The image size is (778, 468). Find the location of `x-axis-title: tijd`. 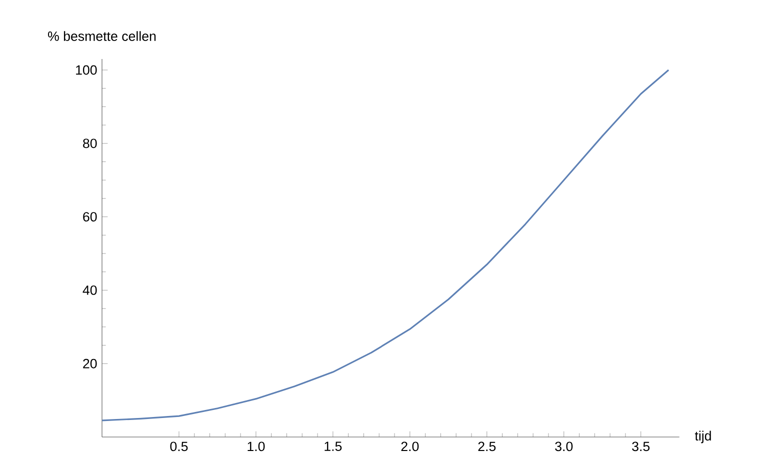

x-axis-title: tijd is located at coordinates (702, 437).